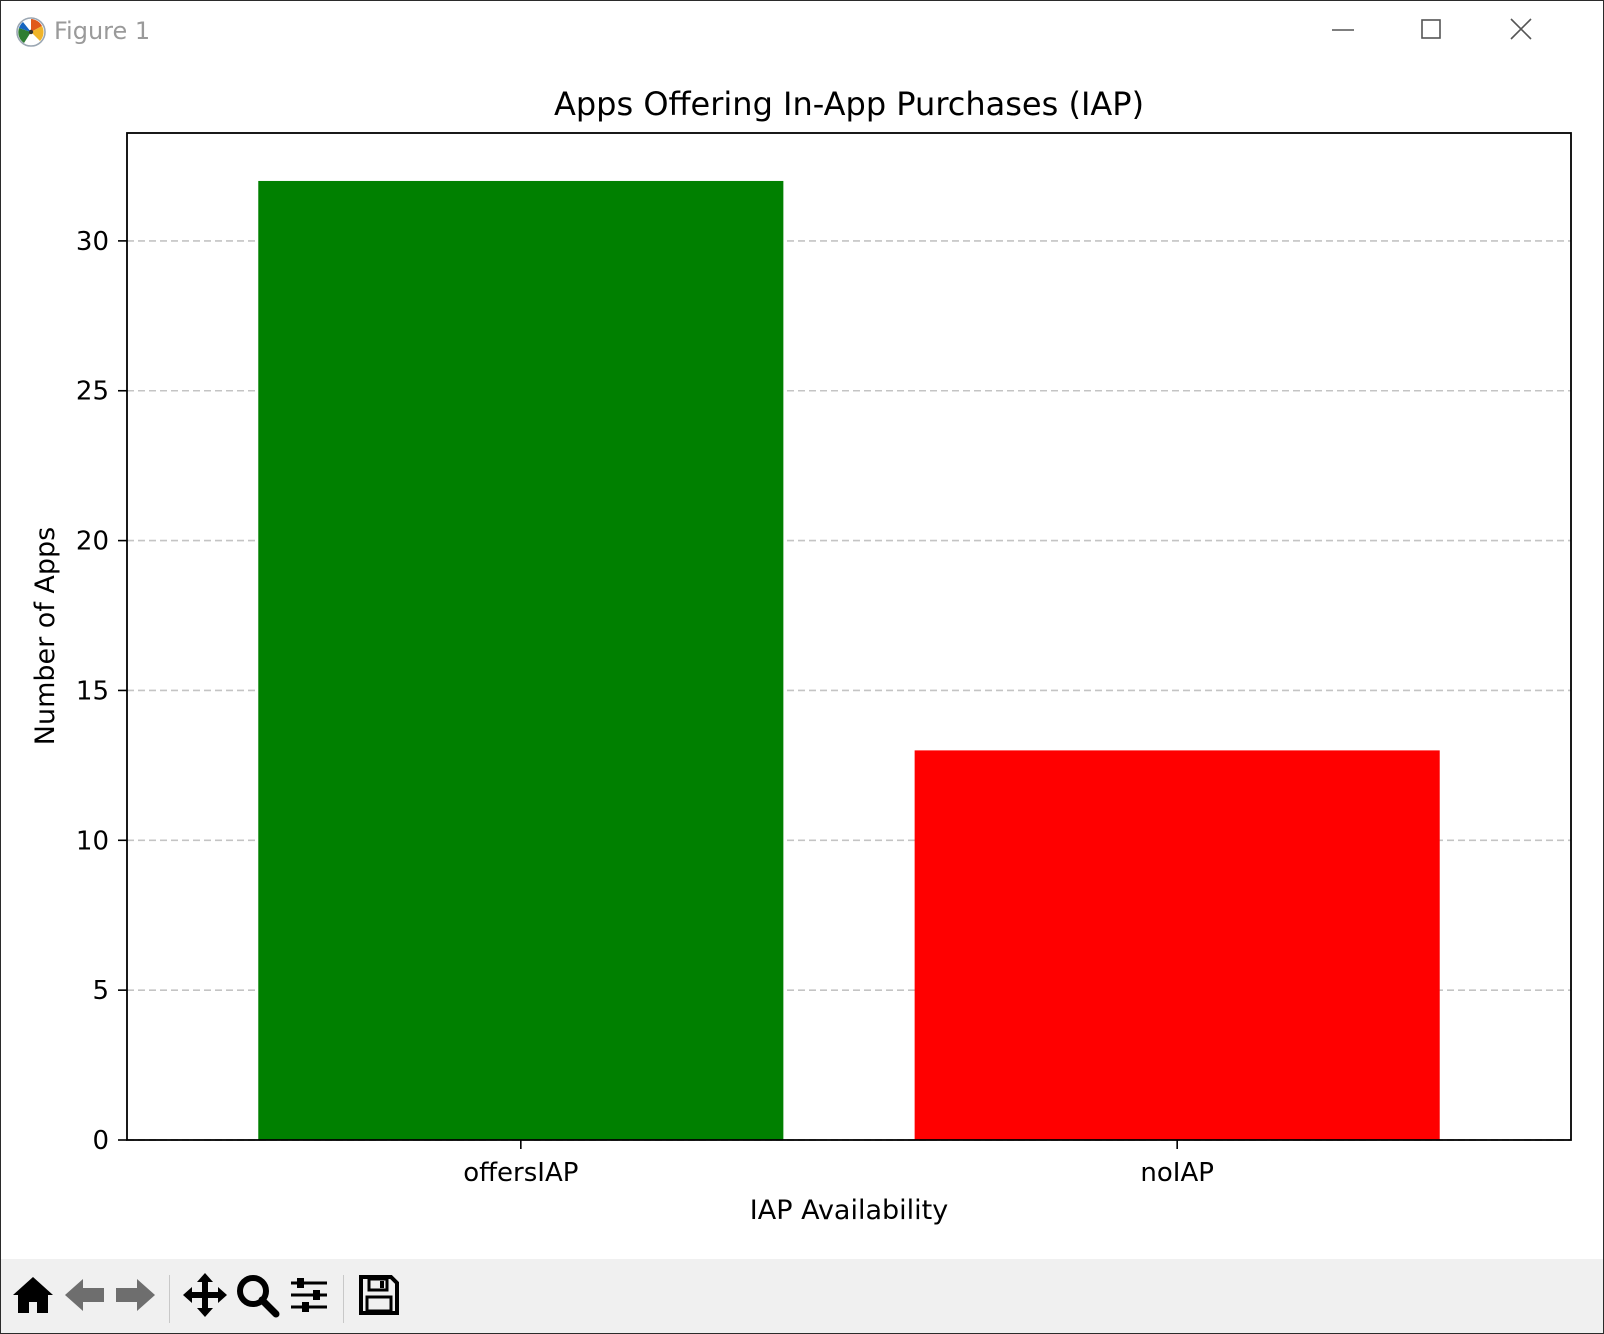 The image size is (1604, 1334). What do you see at coordinates (102, 31) in the screenshot?
I see `window-title: Figure 1` at bounding box center [102, 31].